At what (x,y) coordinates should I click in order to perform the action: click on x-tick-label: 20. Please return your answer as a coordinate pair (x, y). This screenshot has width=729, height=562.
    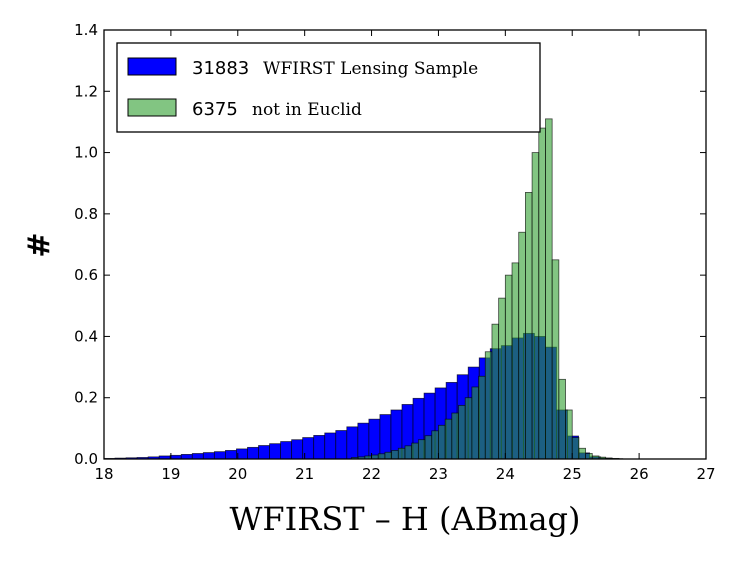
    Looking at the image, I should click on (237, 474).